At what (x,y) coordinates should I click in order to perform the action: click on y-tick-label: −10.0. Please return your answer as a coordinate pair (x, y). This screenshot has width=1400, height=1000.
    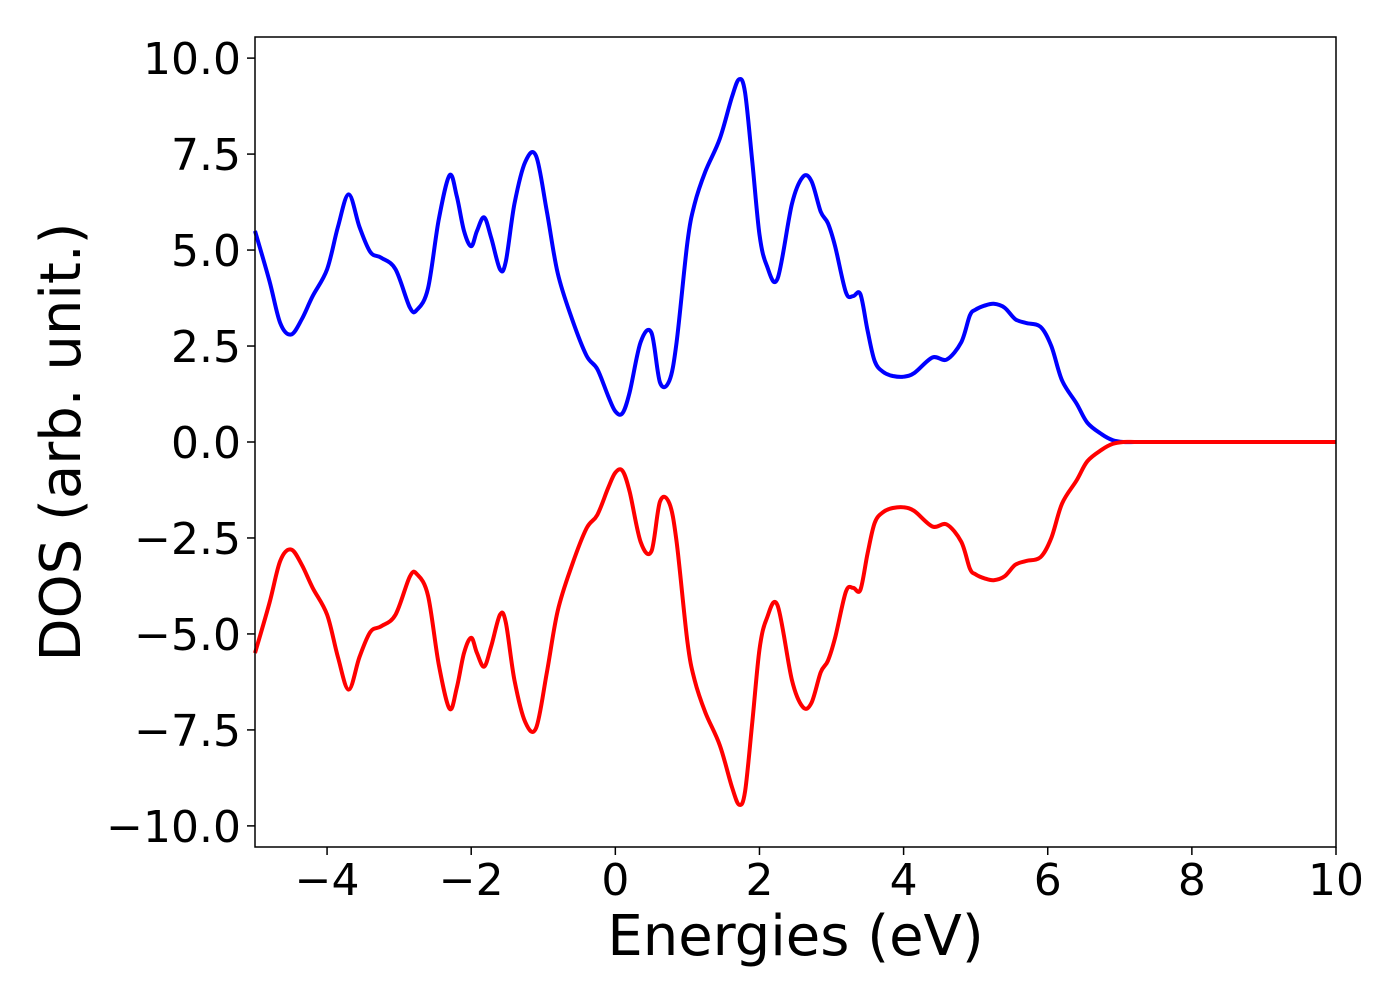
    Looking at the image, I should click on (173, 827).